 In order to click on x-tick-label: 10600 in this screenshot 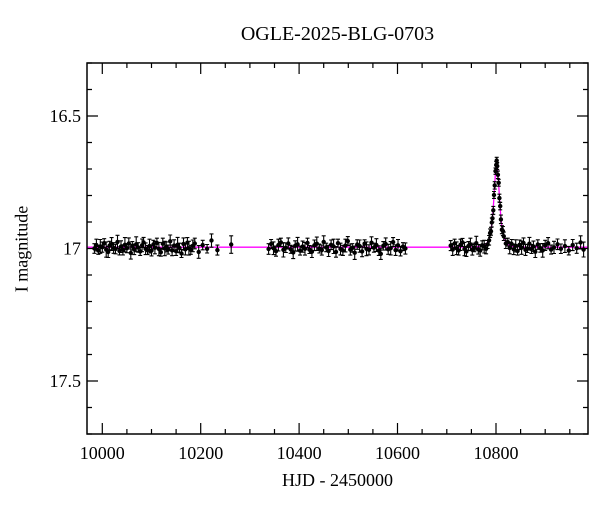, I will do `click(397, 453)`.